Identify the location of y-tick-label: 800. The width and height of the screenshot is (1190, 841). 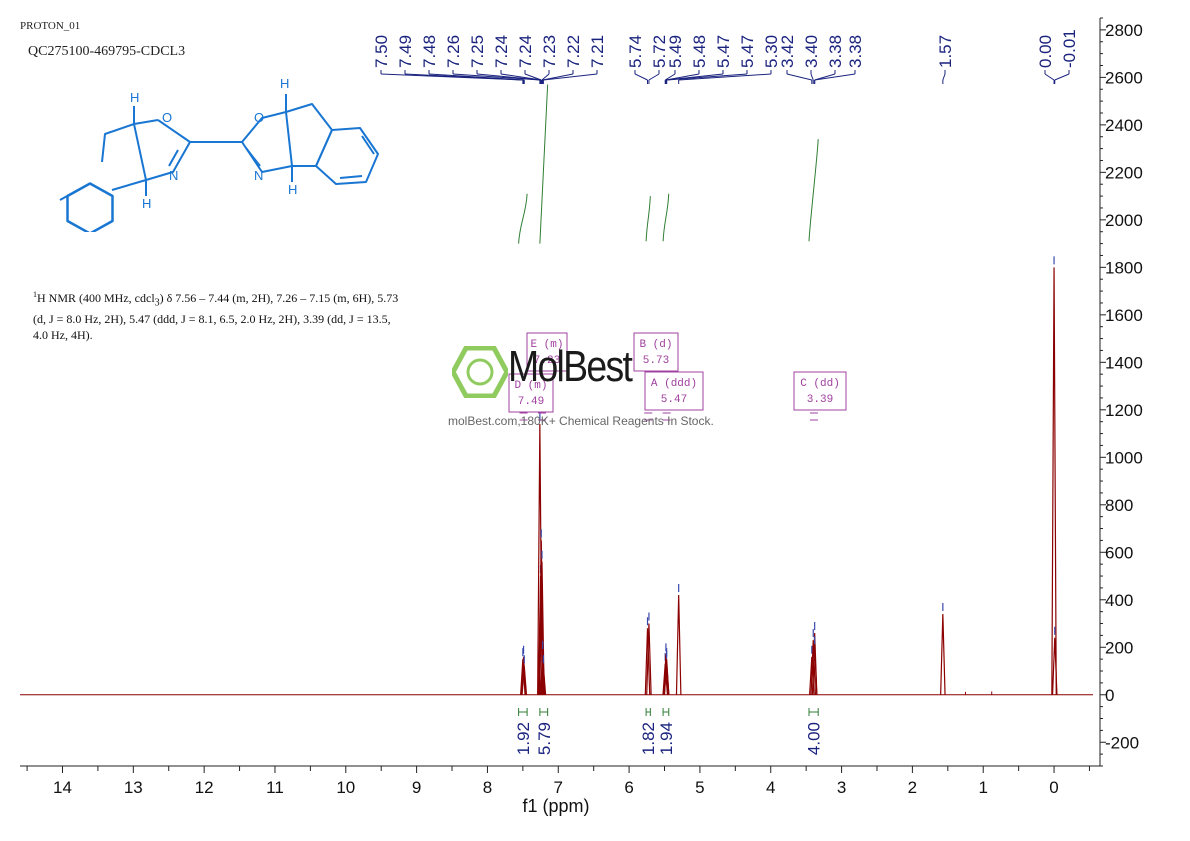
(1119, 505).